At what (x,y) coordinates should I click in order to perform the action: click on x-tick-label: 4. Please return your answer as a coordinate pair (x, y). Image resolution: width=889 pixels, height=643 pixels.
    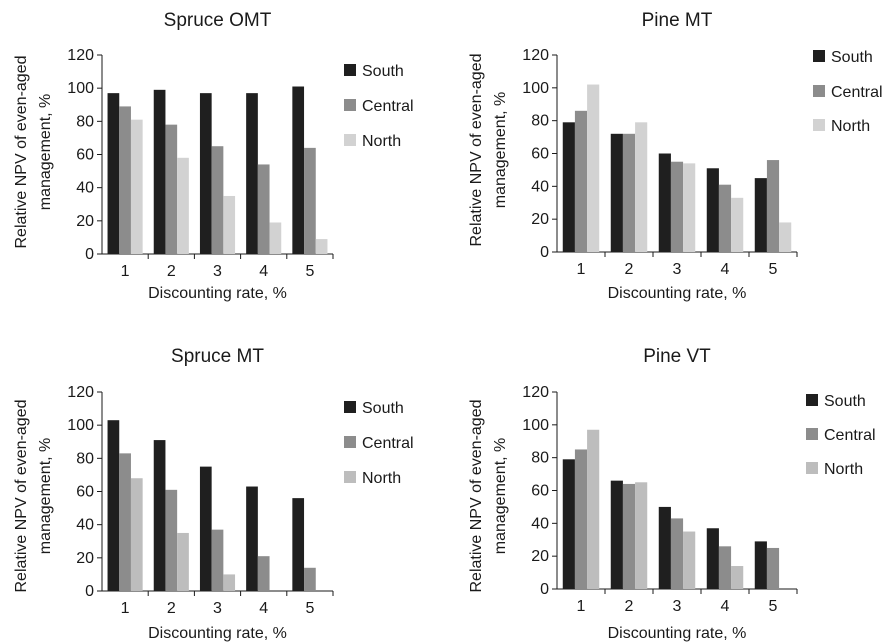
    Looking at the image, I should click on (263, 608).